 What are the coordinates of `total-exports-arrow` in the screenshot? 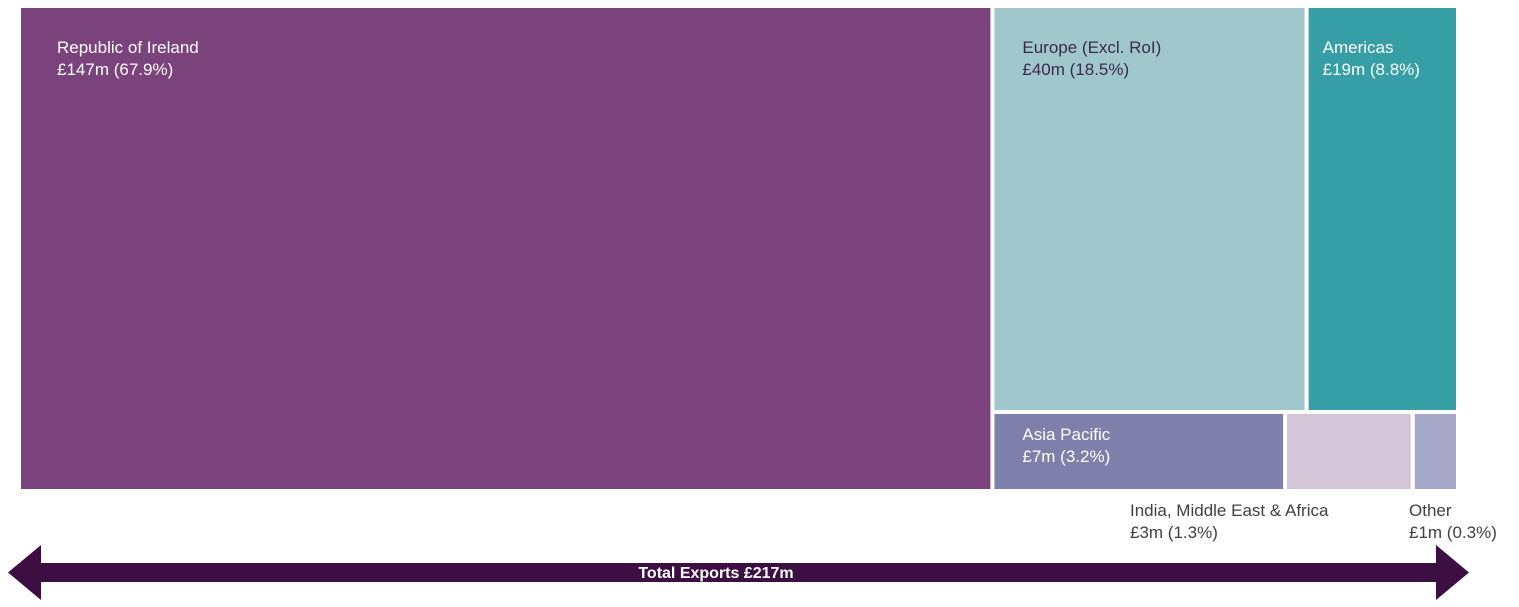 It's located at (738, 572).